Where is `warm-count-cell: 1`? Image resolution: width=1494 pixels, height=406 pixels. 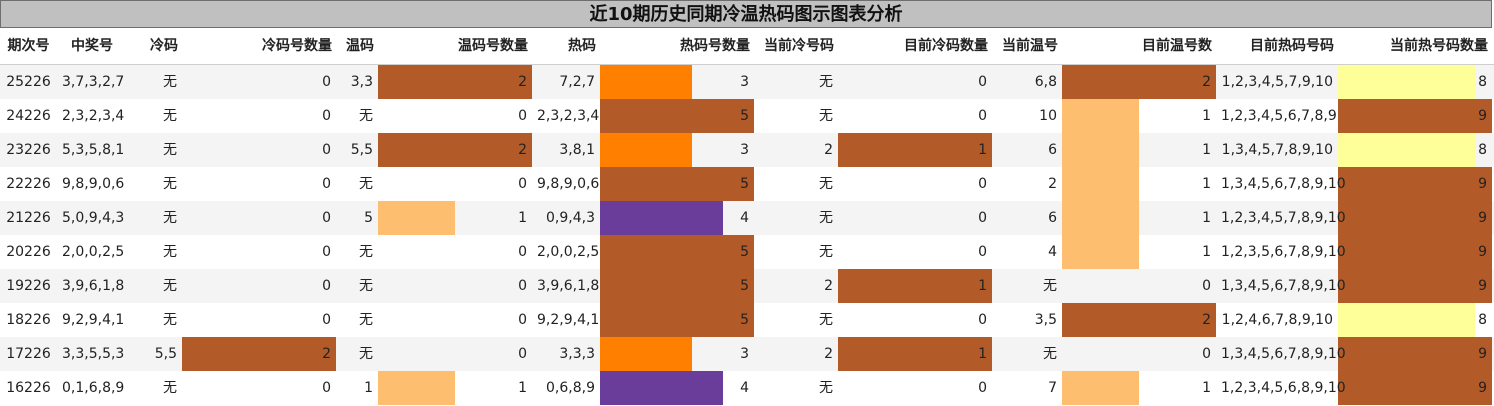 warm-count-cell: 1 is located at coordinates (455, 218).